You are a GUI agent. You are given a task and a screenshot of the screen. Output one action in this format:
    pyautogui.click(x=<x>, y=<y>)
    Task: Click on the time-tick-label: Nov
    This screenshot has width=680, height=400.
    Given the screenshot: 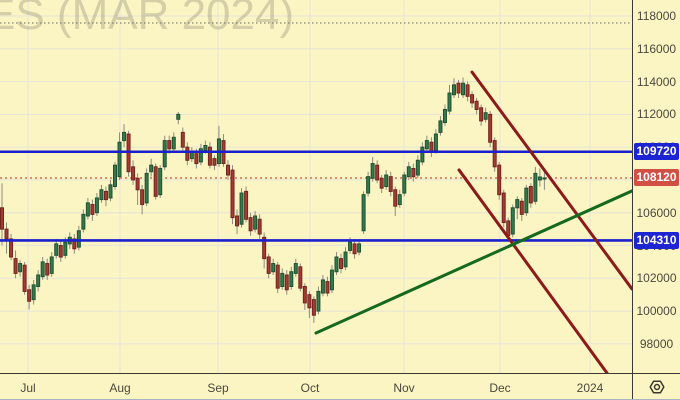 What is the action you would take?
    pyautogui.click(x=404, y=388)
    